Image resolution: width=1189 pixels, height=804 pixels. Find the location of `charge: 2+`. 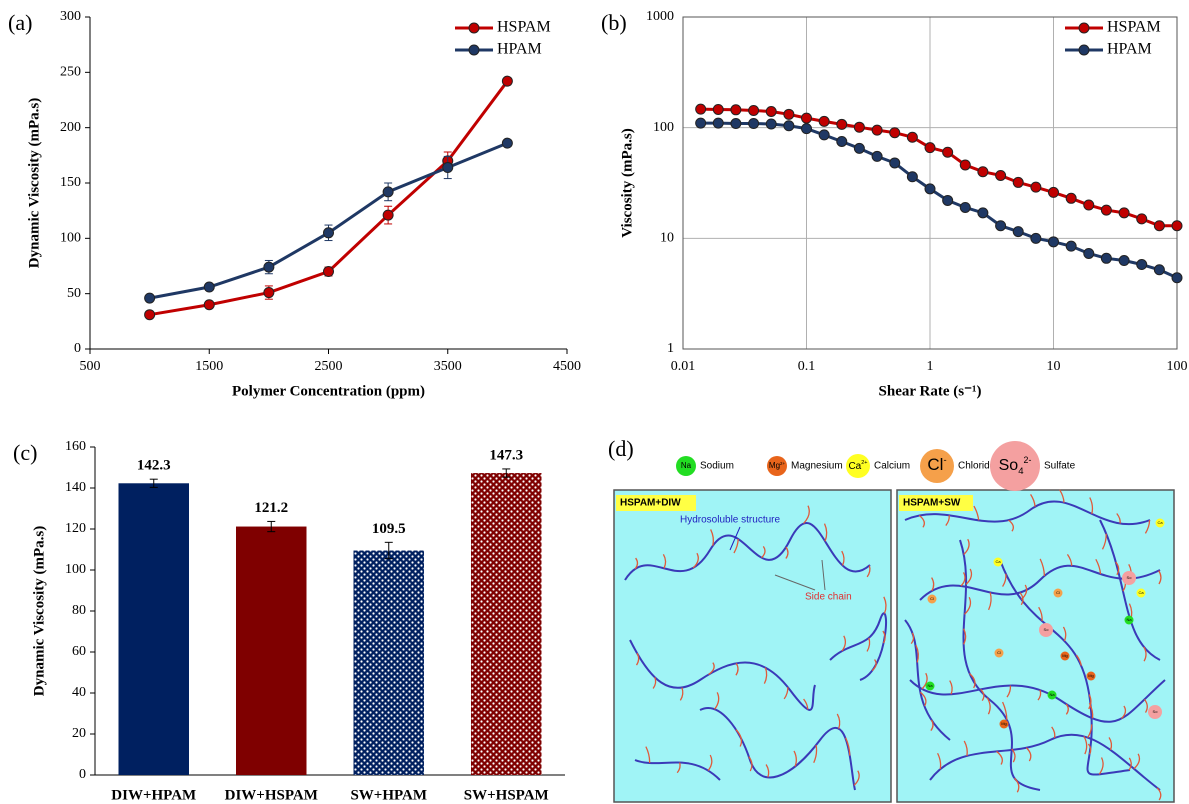

charge: 2+ is located at coordinates (864, 463).